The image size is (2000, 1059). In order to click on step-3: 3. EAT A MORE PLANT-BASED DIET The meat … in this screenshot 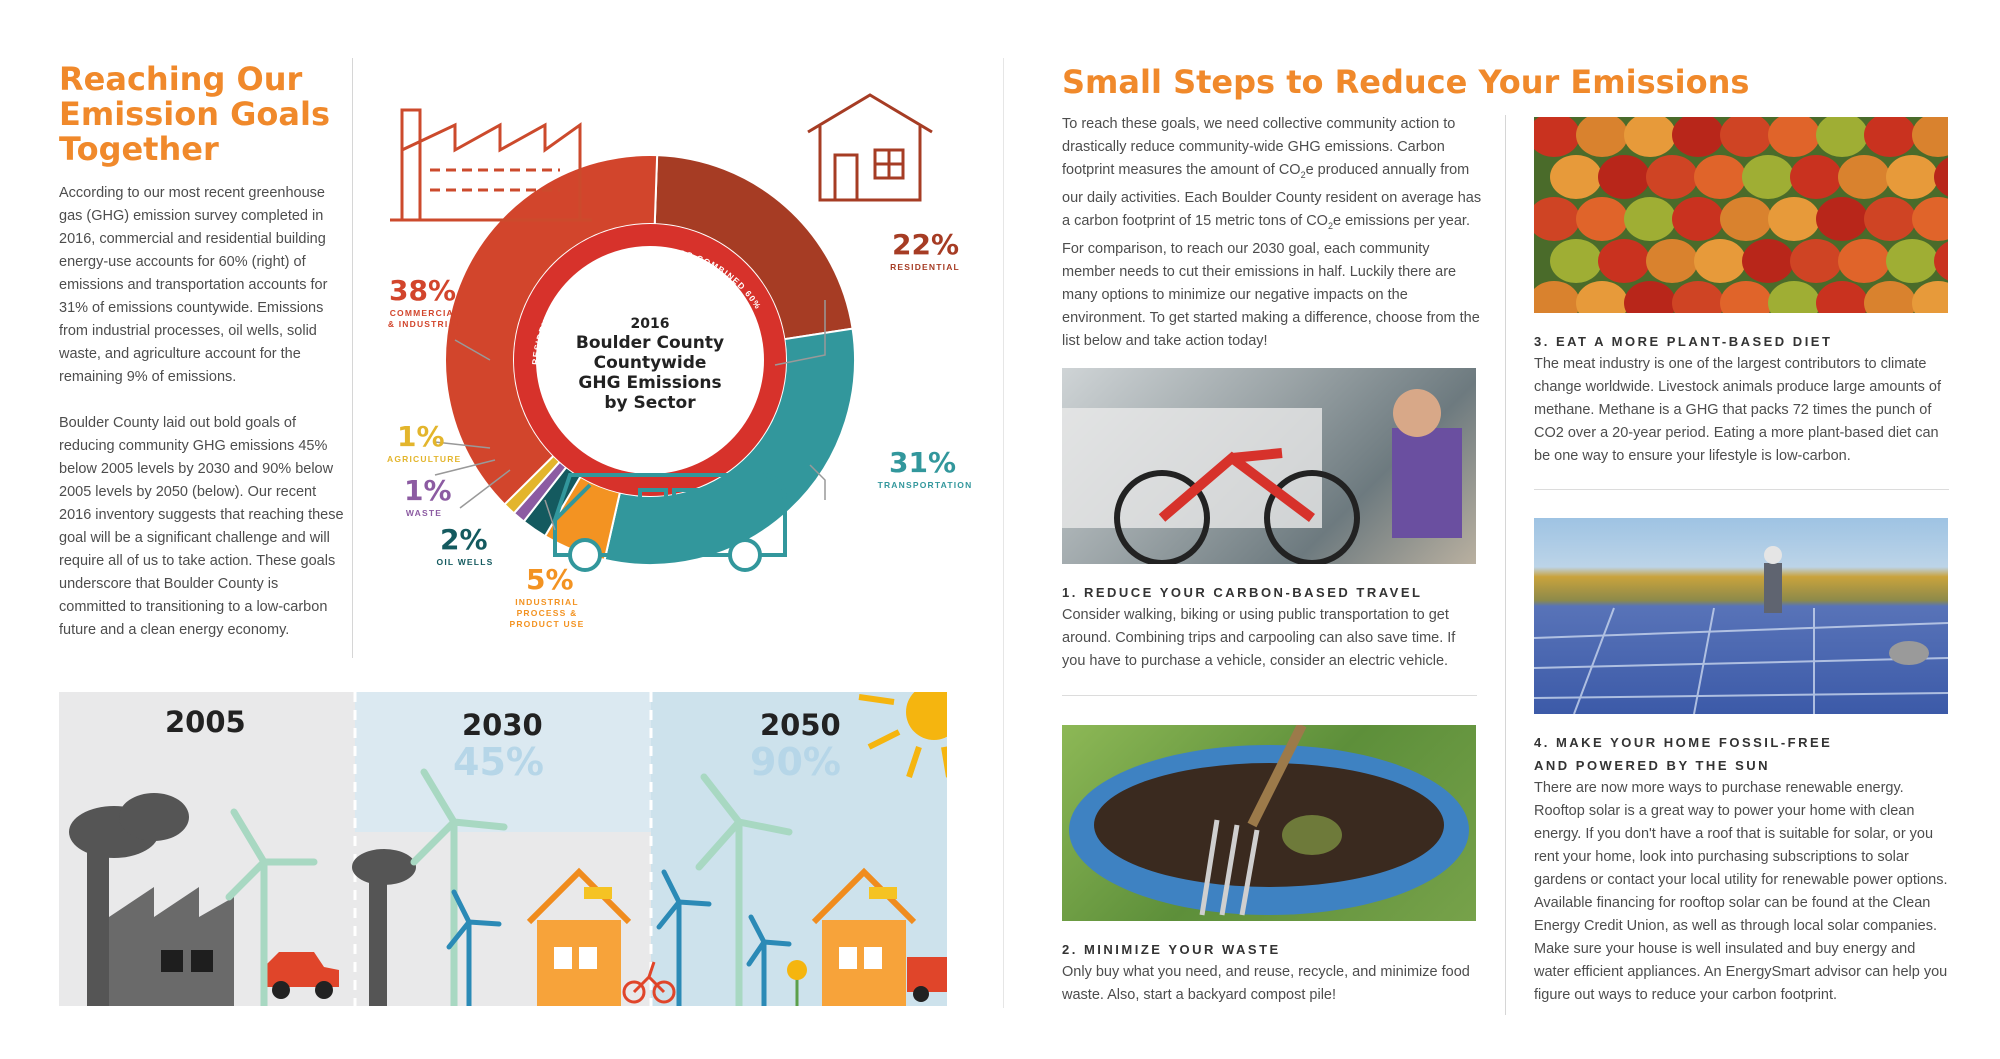, I will do `click(1744, 399)`.